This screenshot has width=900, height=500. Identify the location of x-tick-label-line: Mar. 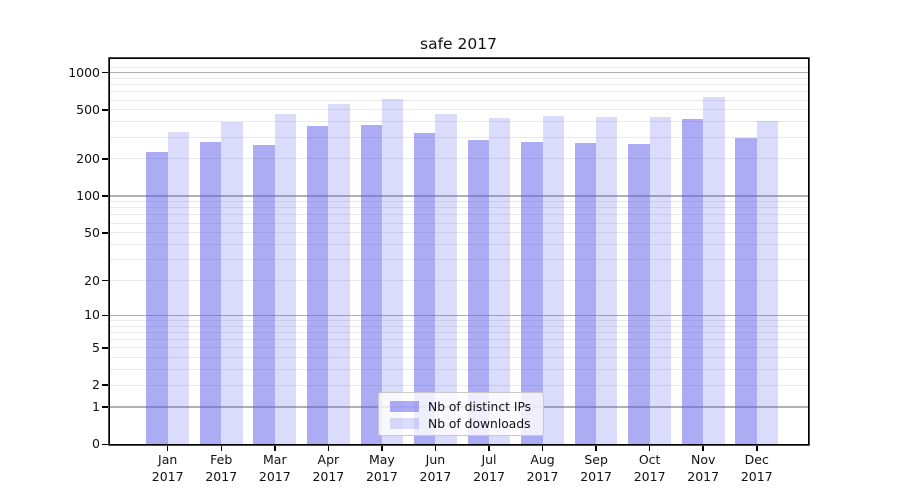
(275, 459).